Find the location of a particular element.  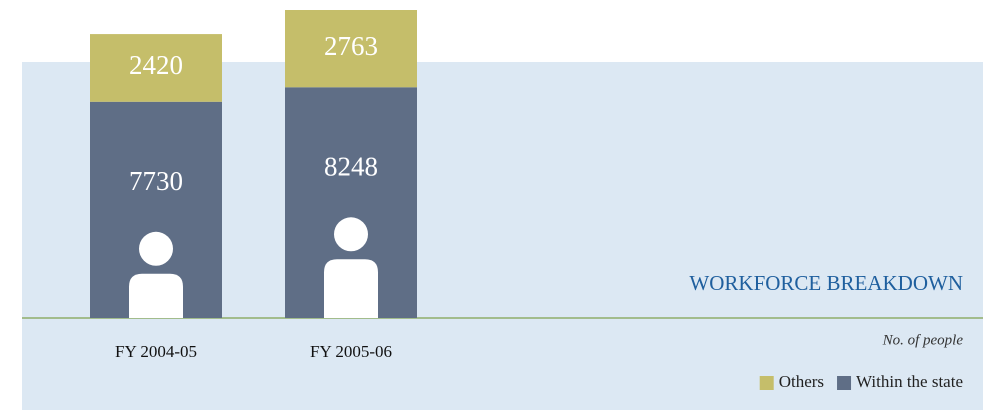

legend: Within the state Others is located at coordinates (861, 381).